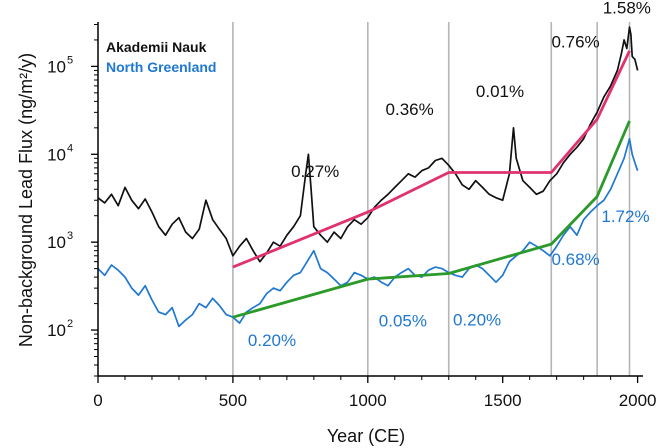  Describe the element at coordinates (97, 400) in the screenshot. I see `x-tick-label: 0` at that location.